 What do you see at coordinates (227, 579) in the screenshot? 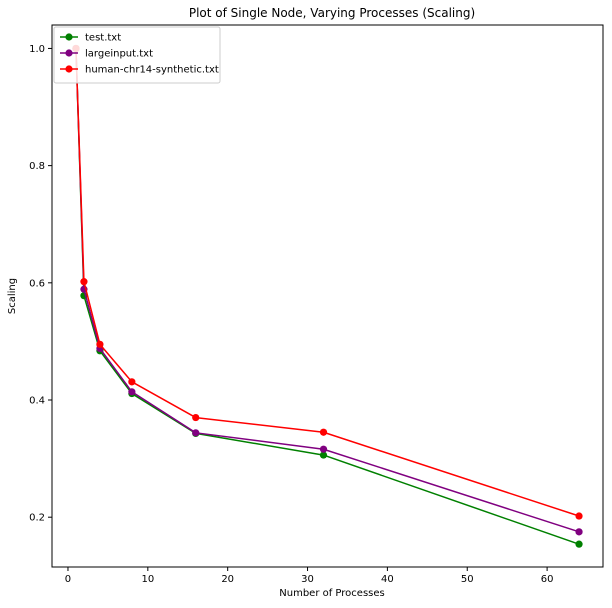
I see `x-tick-label: 20` at bounding box center [227, 579].